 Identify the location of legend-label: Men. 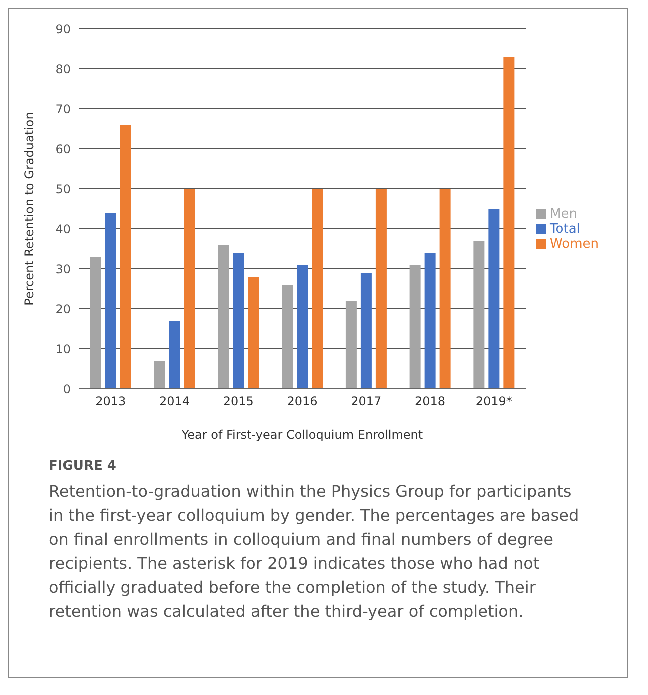
(564, 214).